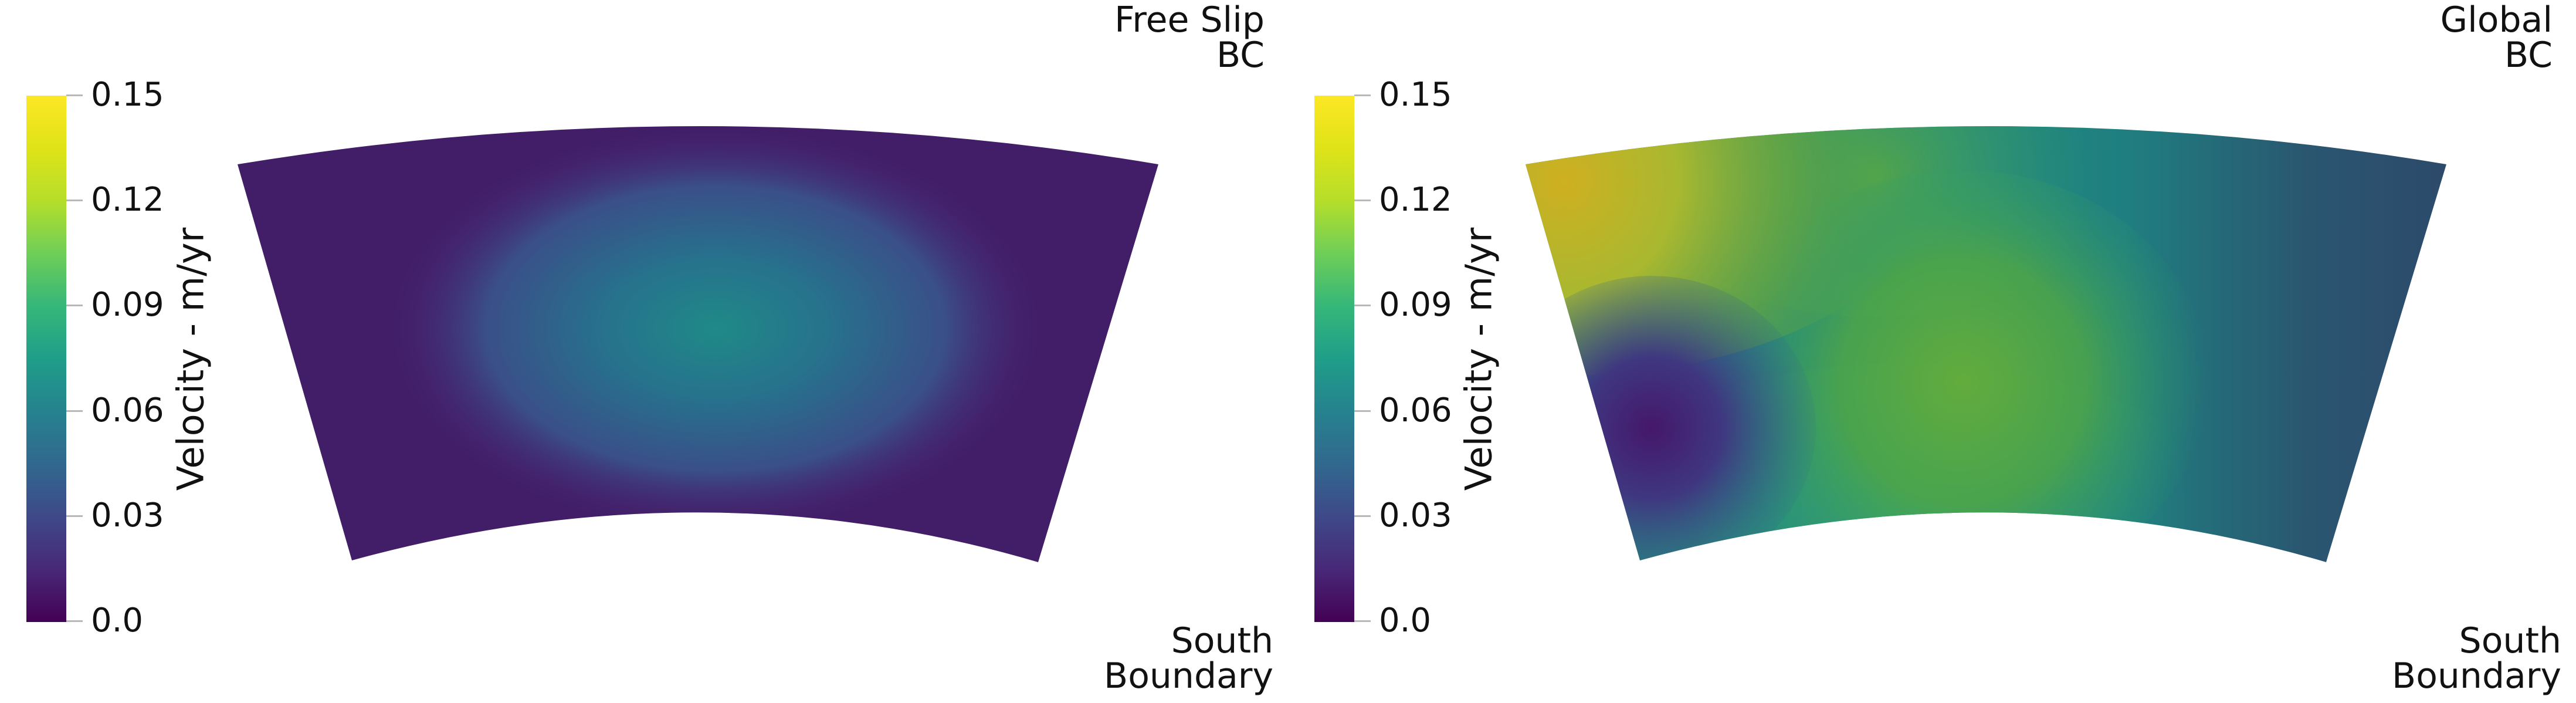 The image size is (2576, 703). Describe the element at coordinates (1189, 20) in the screenshot. I see `bc-label-line: Free Slip` at that location.